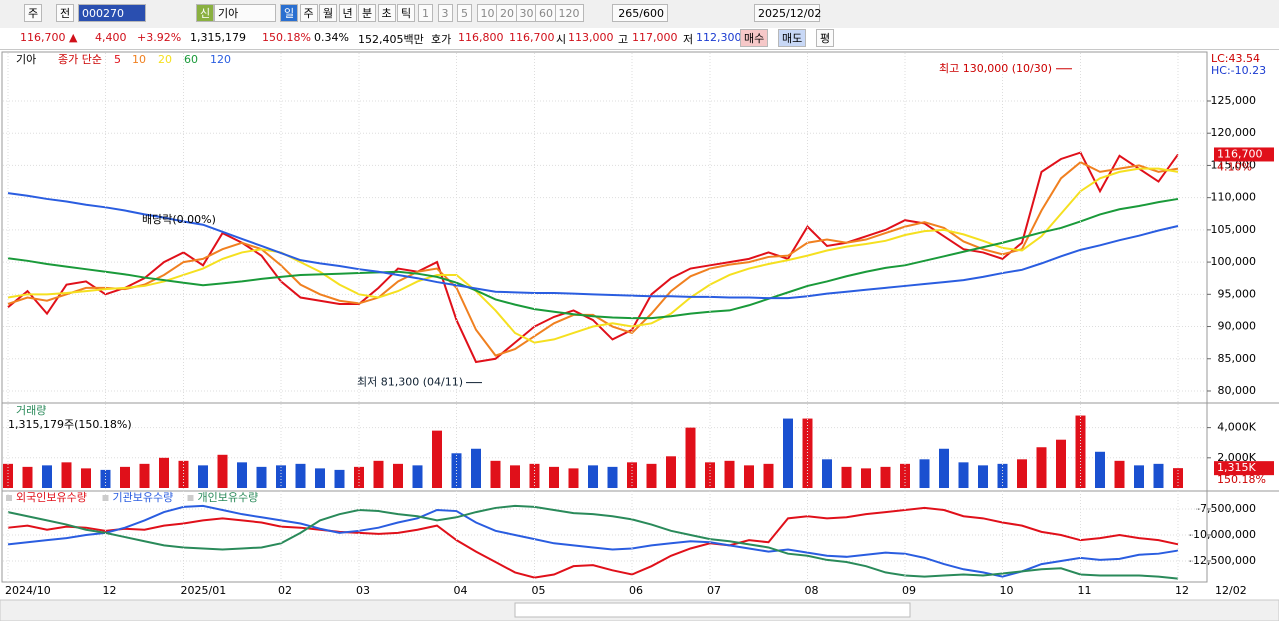 The height and width of the screenshot is (621, 1279). What do you see at coordinates (719, 37) in the screenshot?
I see `low: 112,300` at bounding box center [719, 37].